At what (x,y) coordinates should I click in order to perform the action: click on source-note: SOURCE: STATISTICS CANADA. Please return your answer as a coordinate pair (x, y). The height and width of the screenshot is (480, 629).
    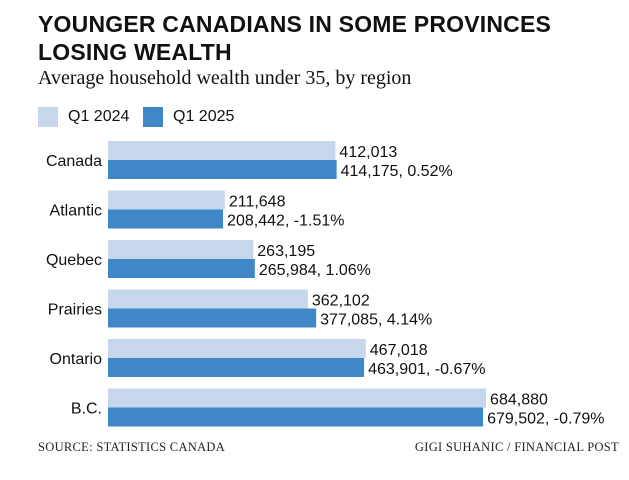
    Looking at the image, I should click on (132, 447).